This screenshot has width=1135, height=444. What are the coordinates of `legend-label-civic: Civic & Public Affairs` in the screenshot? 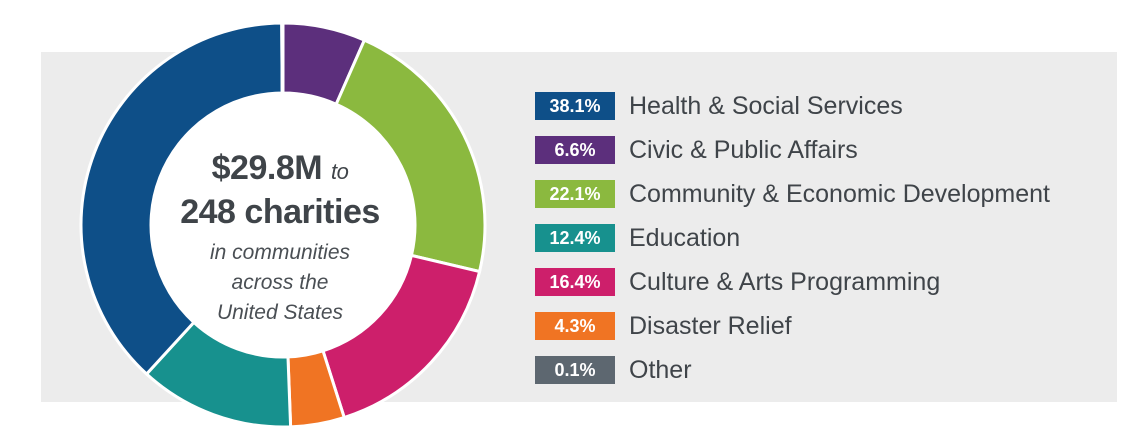 It's located at (743, 149).